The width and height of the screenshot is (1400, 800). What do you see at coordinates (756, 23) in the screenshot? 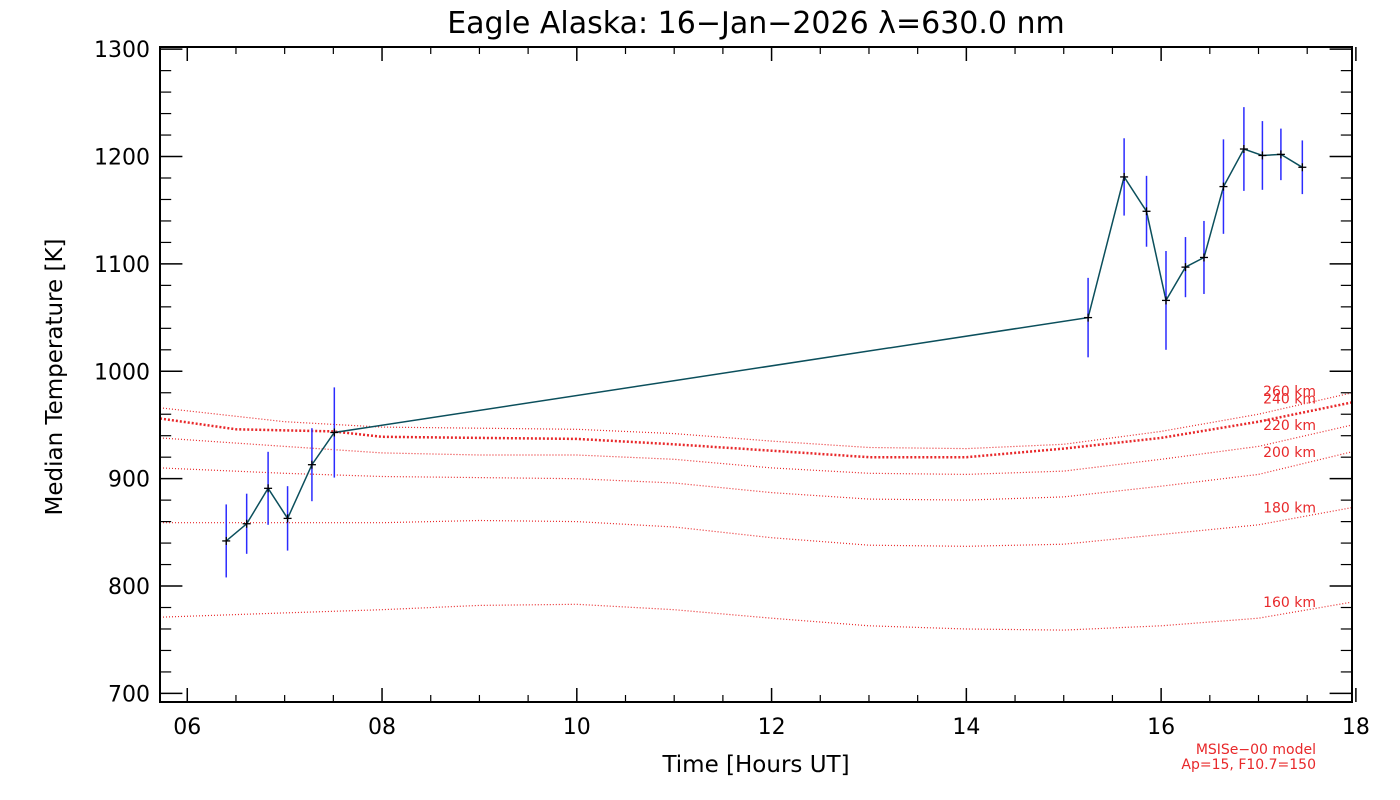
I see `chart-title: Eagle Alaska: 16−Jan−2026 λ=630.0 nm` at bounding box center [756, 23].